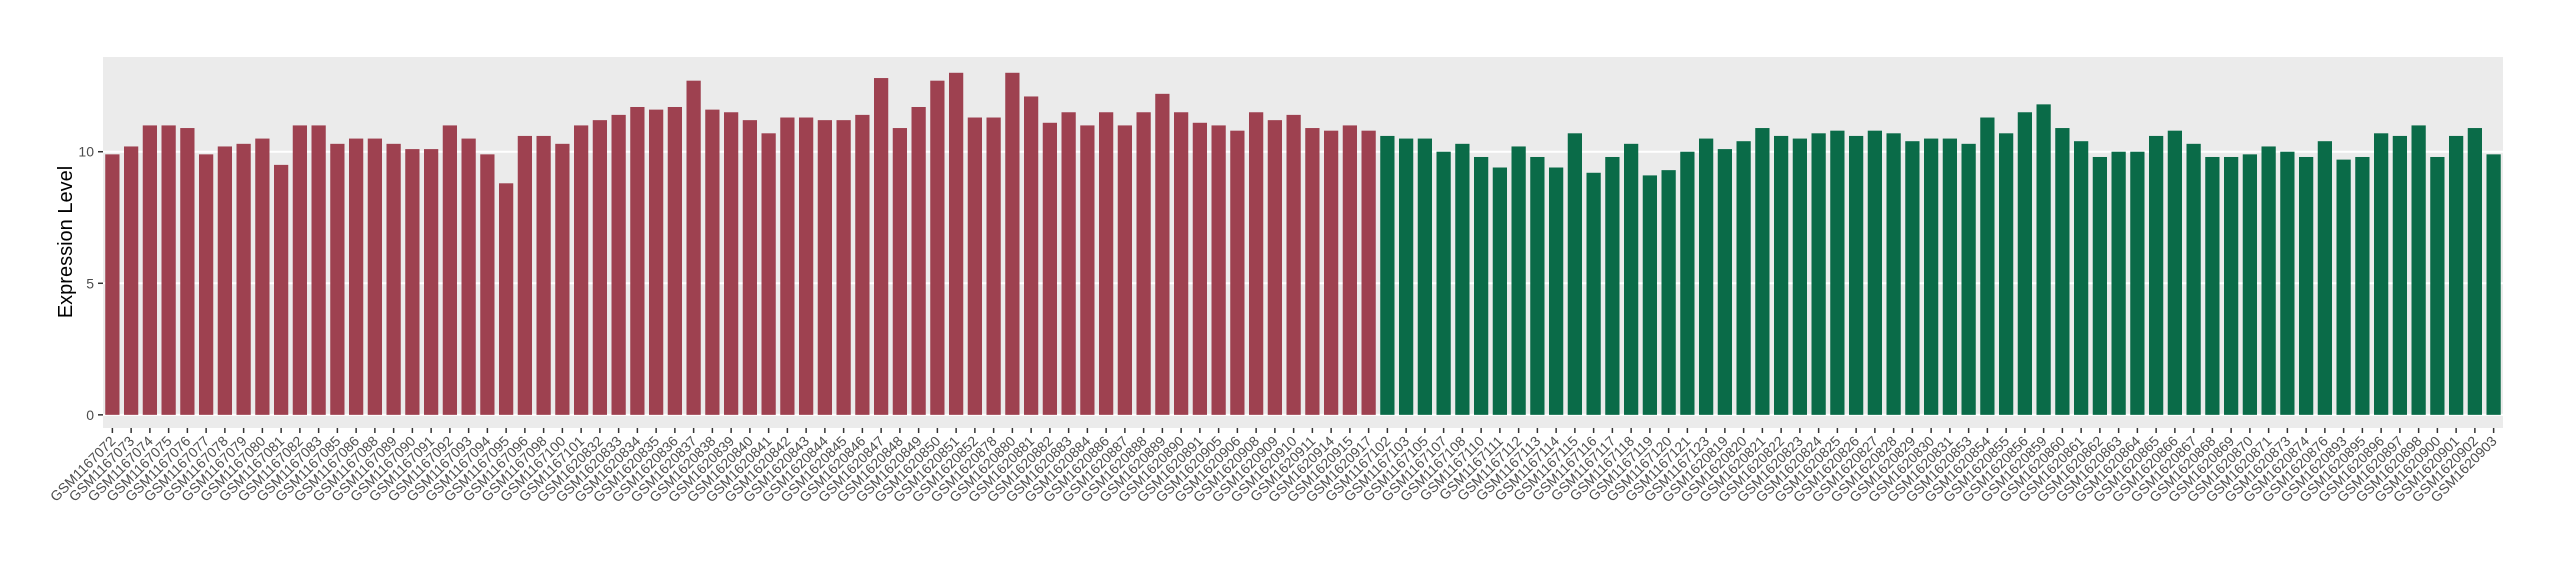  Describe the element at coordinates (86, 152) in the screenshot. I see `y-tick-label: 10` at that location.